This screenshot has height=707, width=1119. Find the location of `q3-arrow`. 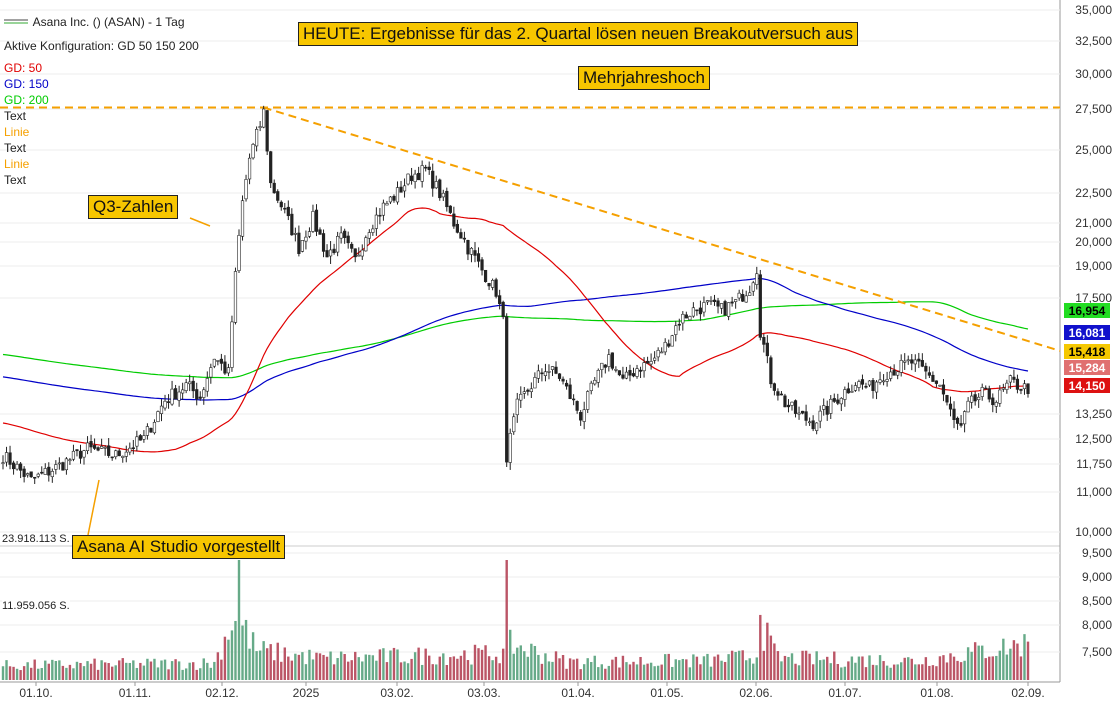

q3-arrow is located at coordinates (200, 222).